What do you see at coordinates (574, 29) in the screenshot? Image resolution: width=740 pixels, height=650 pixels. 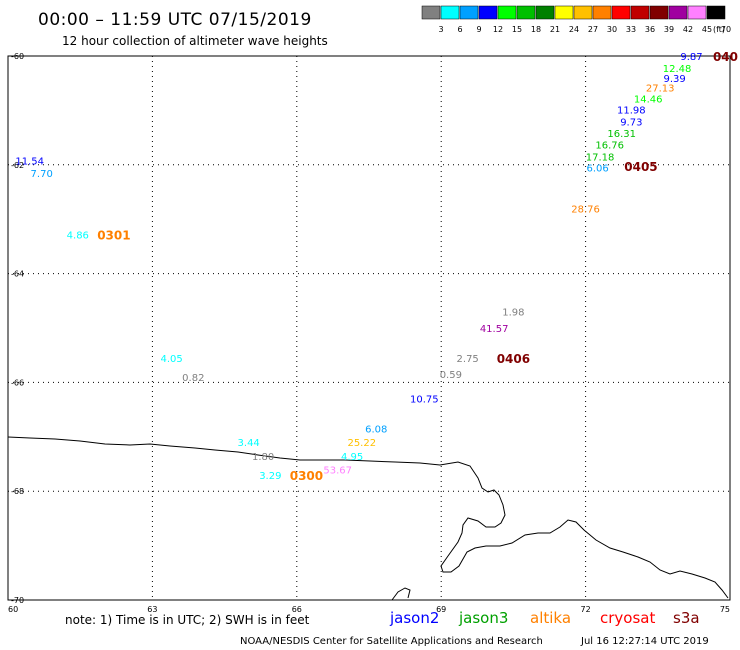 I see `legend-label: 24` at bounding box center [574, 29].